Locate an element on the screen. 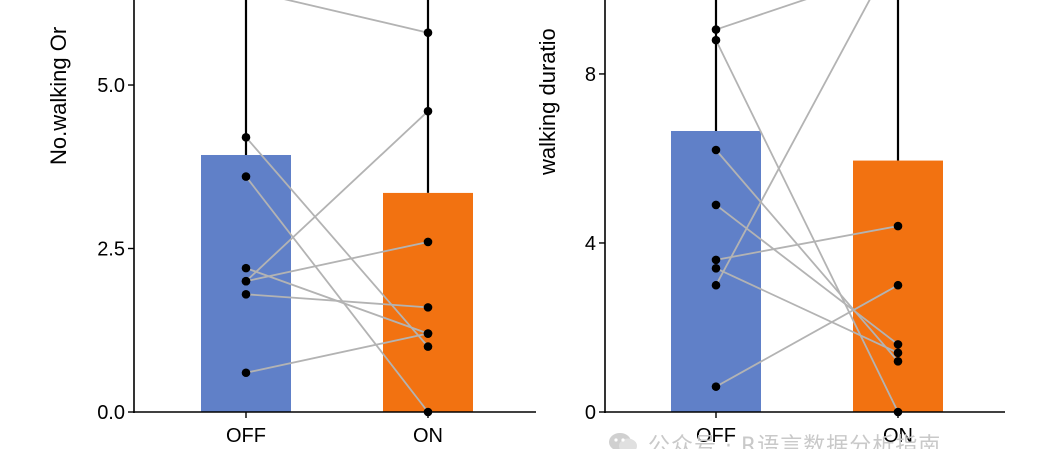 This screenshot has height=449, width=1054. watermark: 公众号 · R语言数据分析指南 is located at coordinates (829, 437).